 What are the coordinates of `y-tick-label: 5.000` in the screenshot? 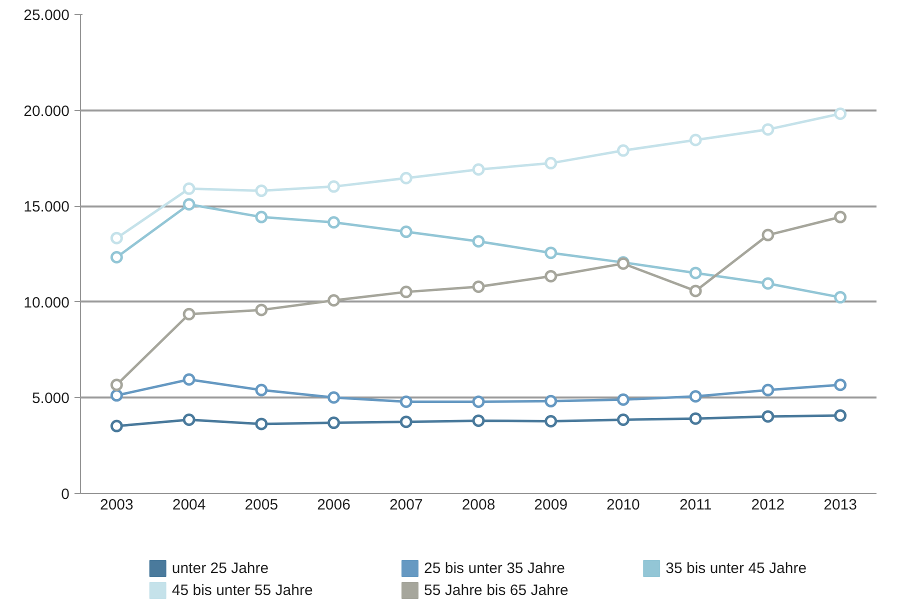 It's located at (51, 399).